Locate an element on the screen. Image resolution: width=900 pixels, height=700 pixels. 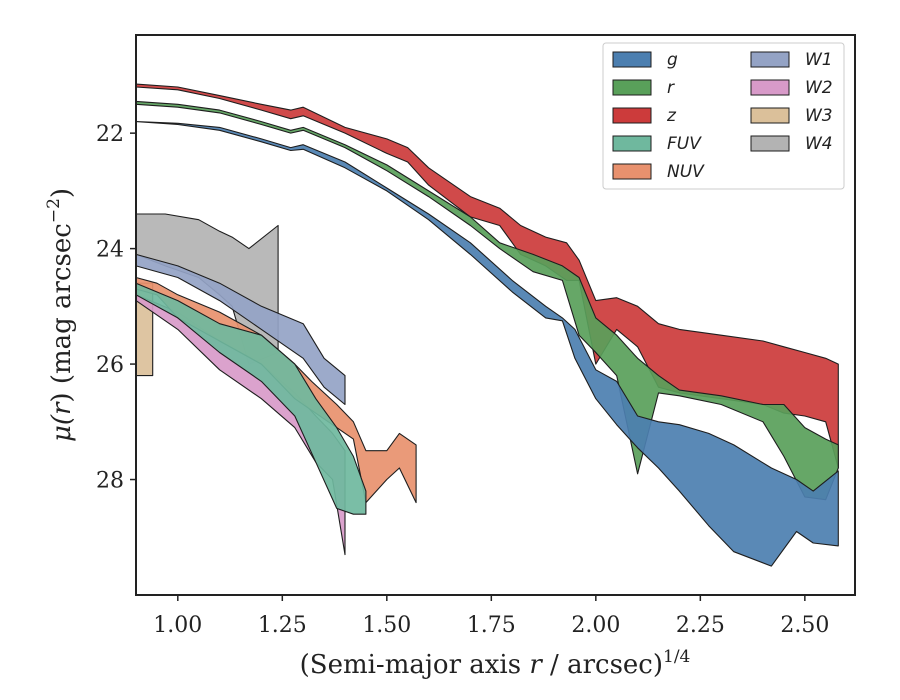
y-axis-label-part-4: ) is located at coordinates (62, 193).